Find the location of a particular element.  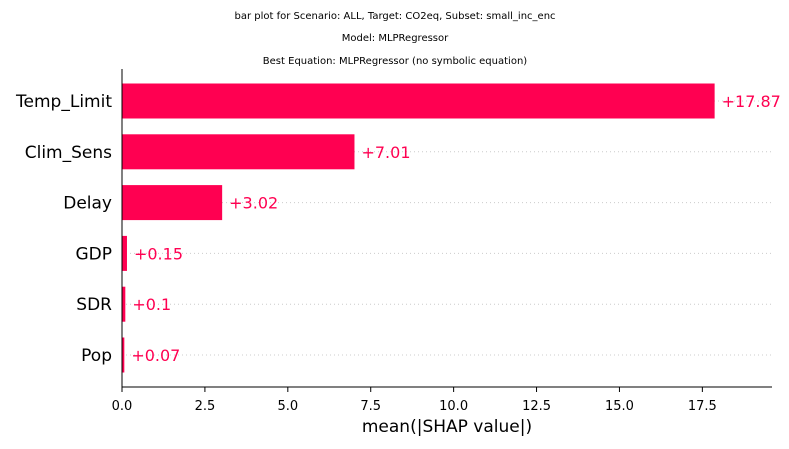

bar-sdr is located at coordinates (124, 304).